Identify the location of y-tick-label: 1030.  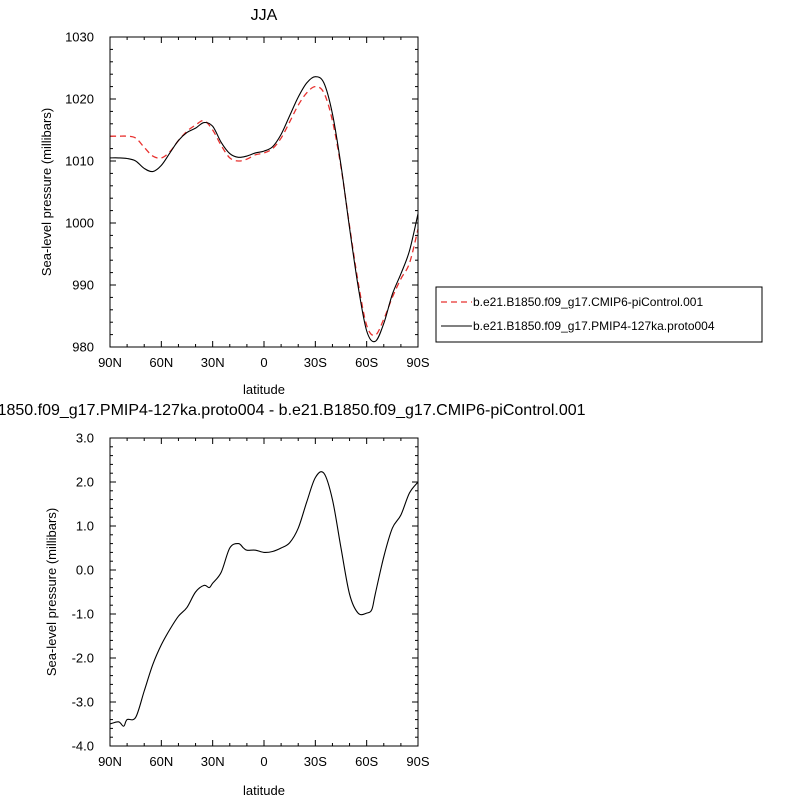
(79, 37).